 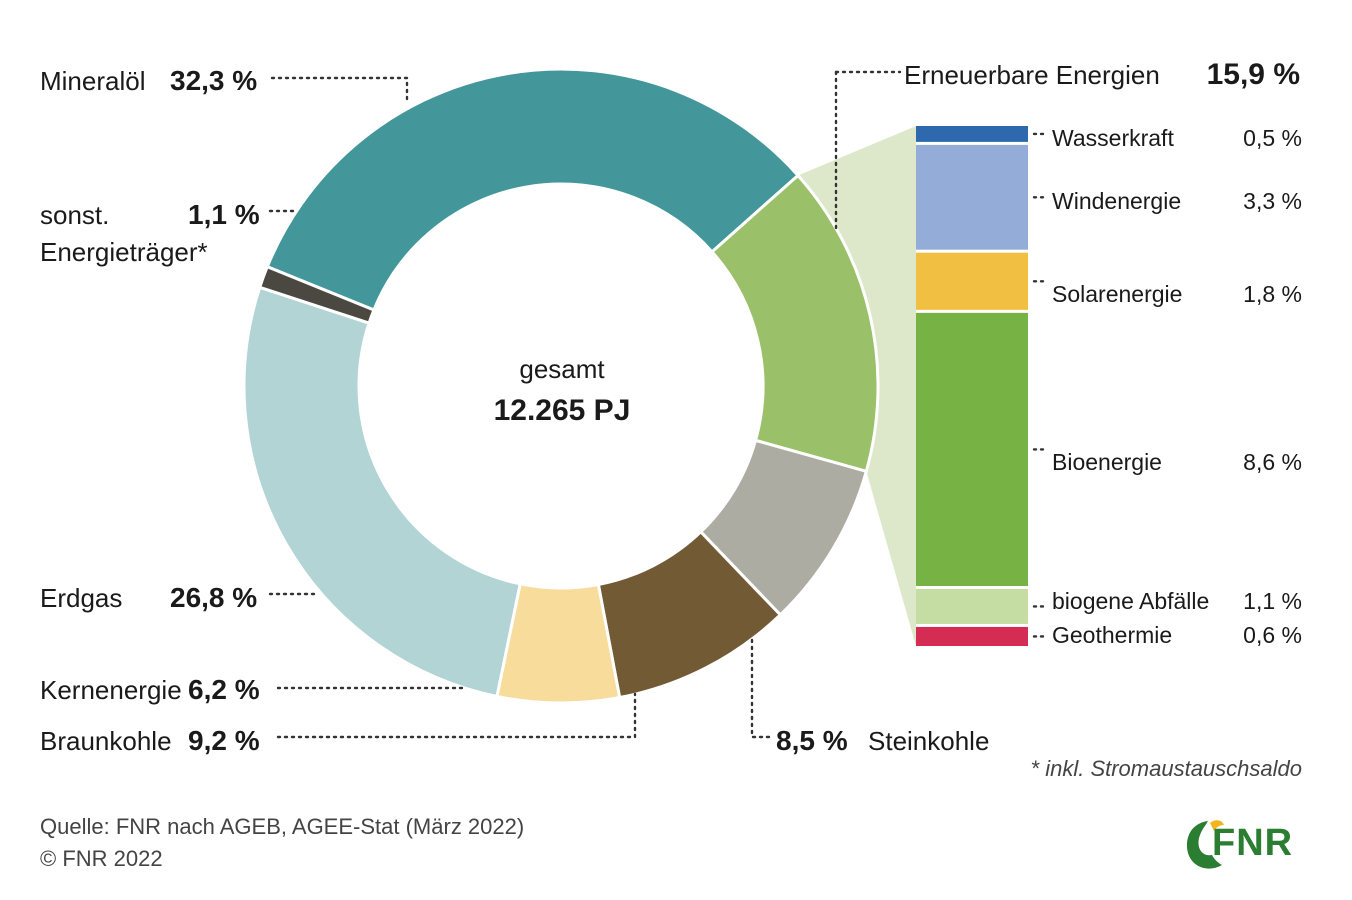 I want to click on slice-label-kernenergie: Kernenergie, so click(x=111, y=690).